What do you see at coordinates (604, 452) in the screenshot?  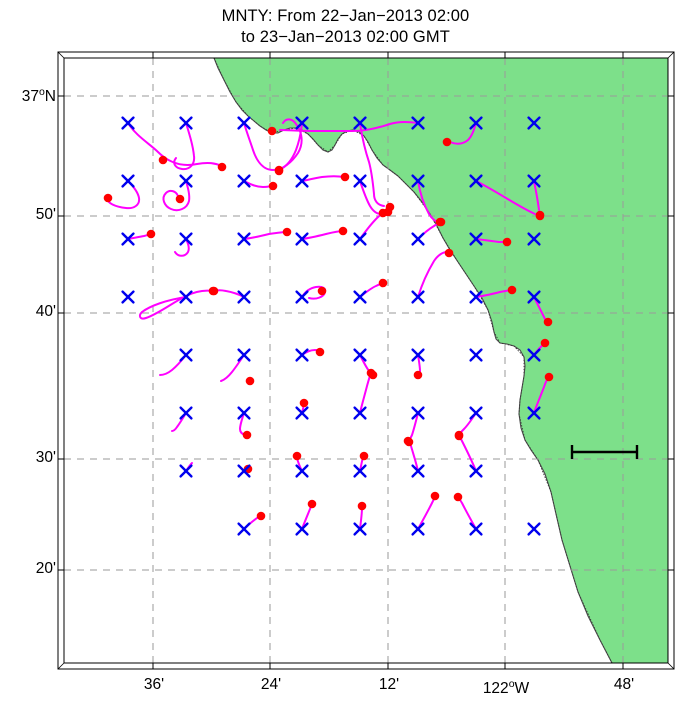 I see `scalebar` at bounding box center [604, 452].